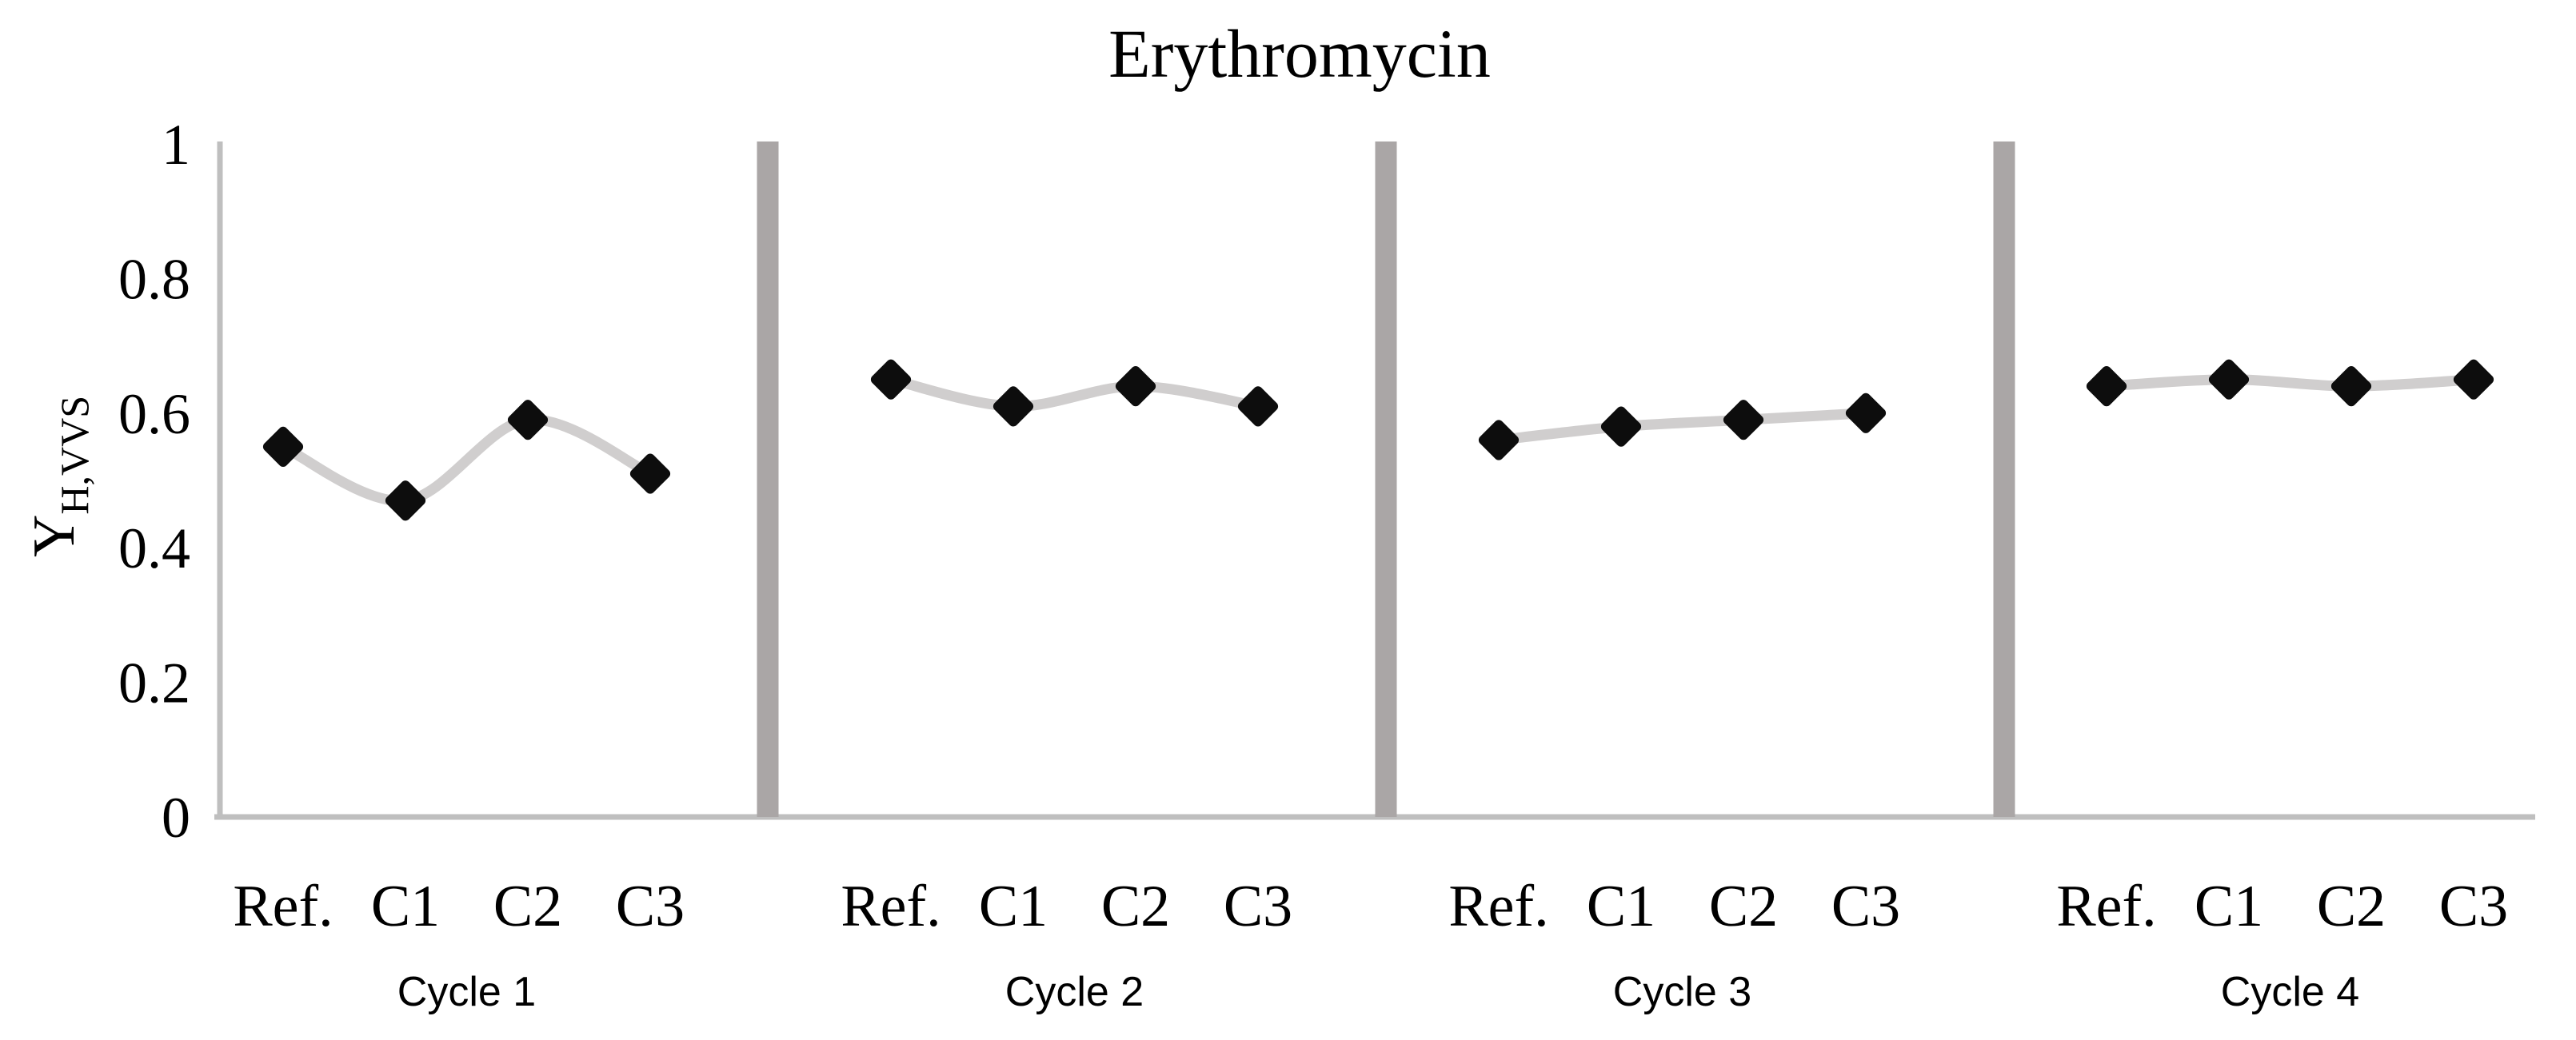 This screenshot has width=2576, height=1040. What do you see at coordinates (154, 414) in the screenshot?
I see `y-tick-label: 0.6` at bounding box center [154, 414].